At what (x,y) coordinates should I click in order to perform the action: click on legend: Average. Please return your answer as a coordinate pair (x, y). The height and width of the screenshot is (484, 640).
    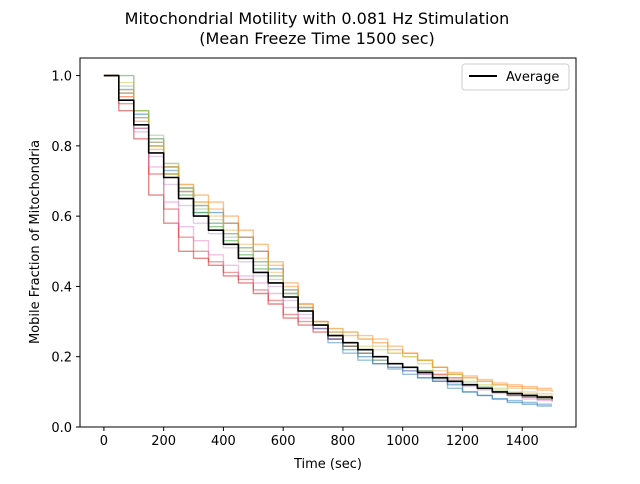
    Looking at the image, I should click on (515, 77).